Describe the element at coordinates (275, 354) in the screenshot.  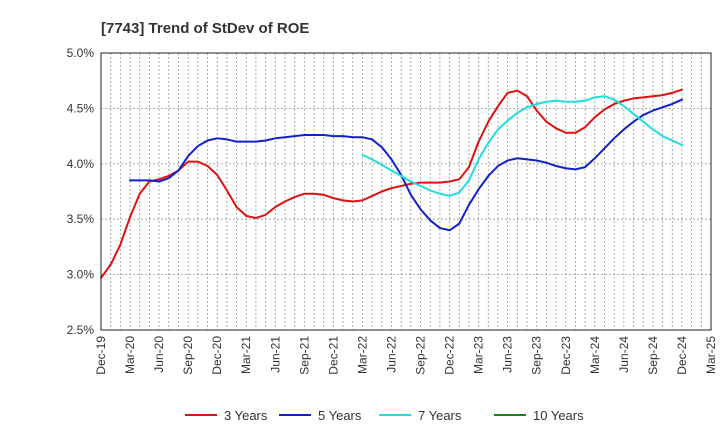
I see `x-tick-label: Jun-21` at that location.